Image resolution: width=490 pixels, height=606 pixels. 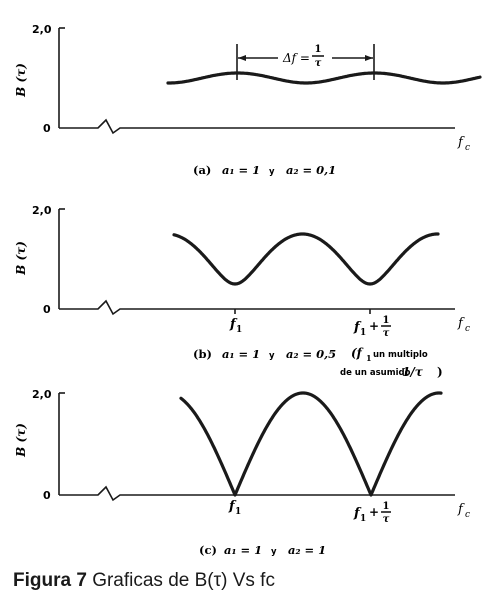 What do you see at coordinates (386, 320) in the screenshot?
I see `panel-b-tick2-num: 1` at bounding box center [386, 320].